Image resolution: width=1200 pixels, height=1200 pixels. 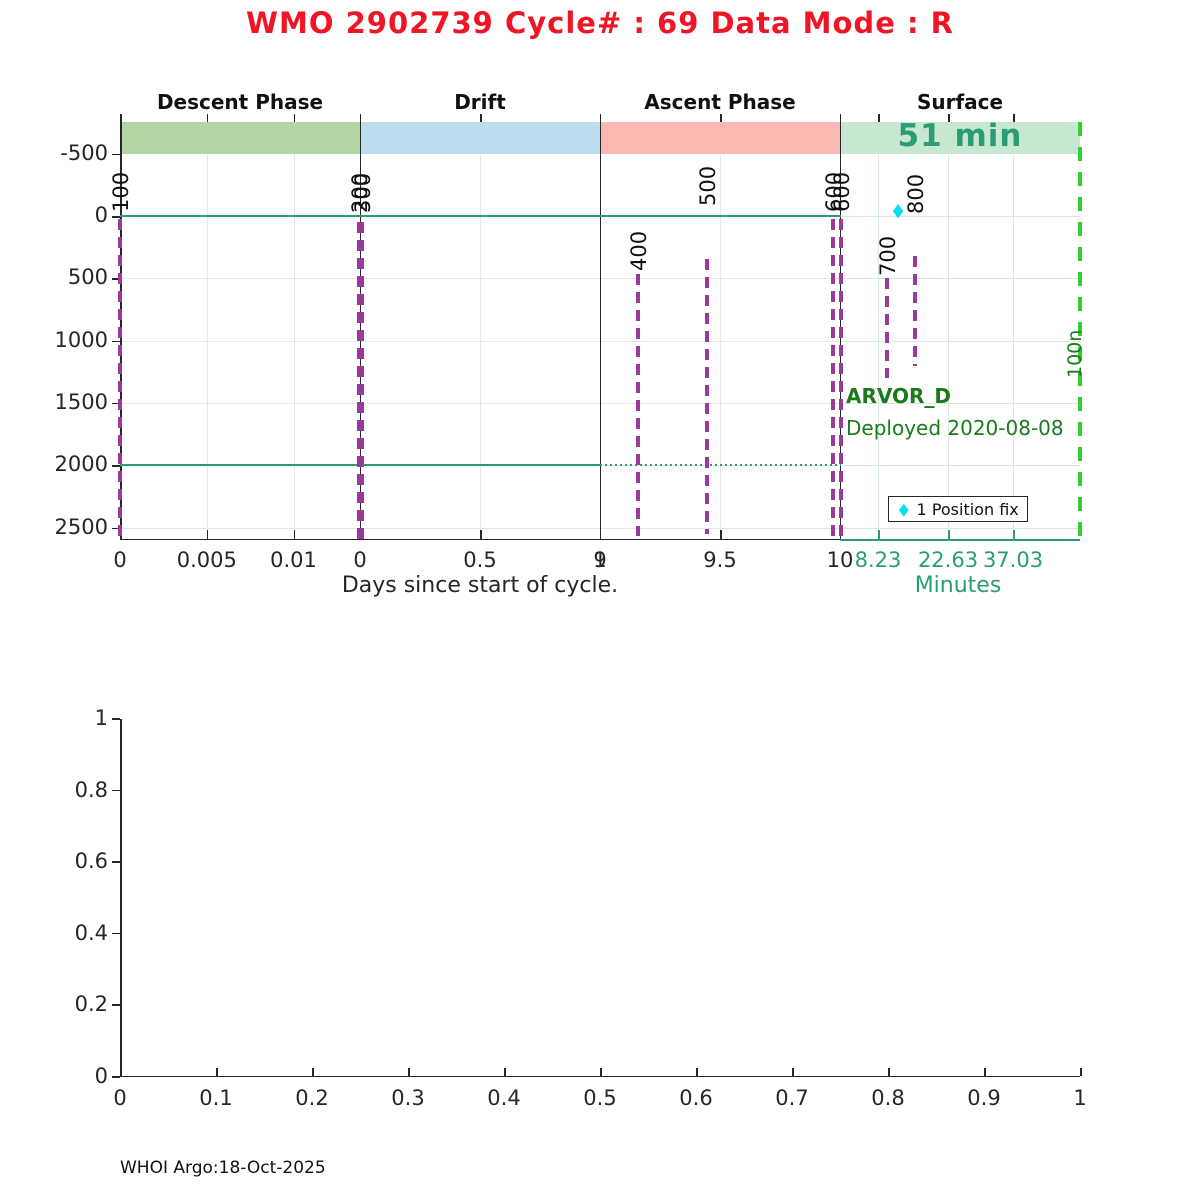 I want to click on bottom-panel-y-tick-label: 0.6, so click(x=91, y=861).